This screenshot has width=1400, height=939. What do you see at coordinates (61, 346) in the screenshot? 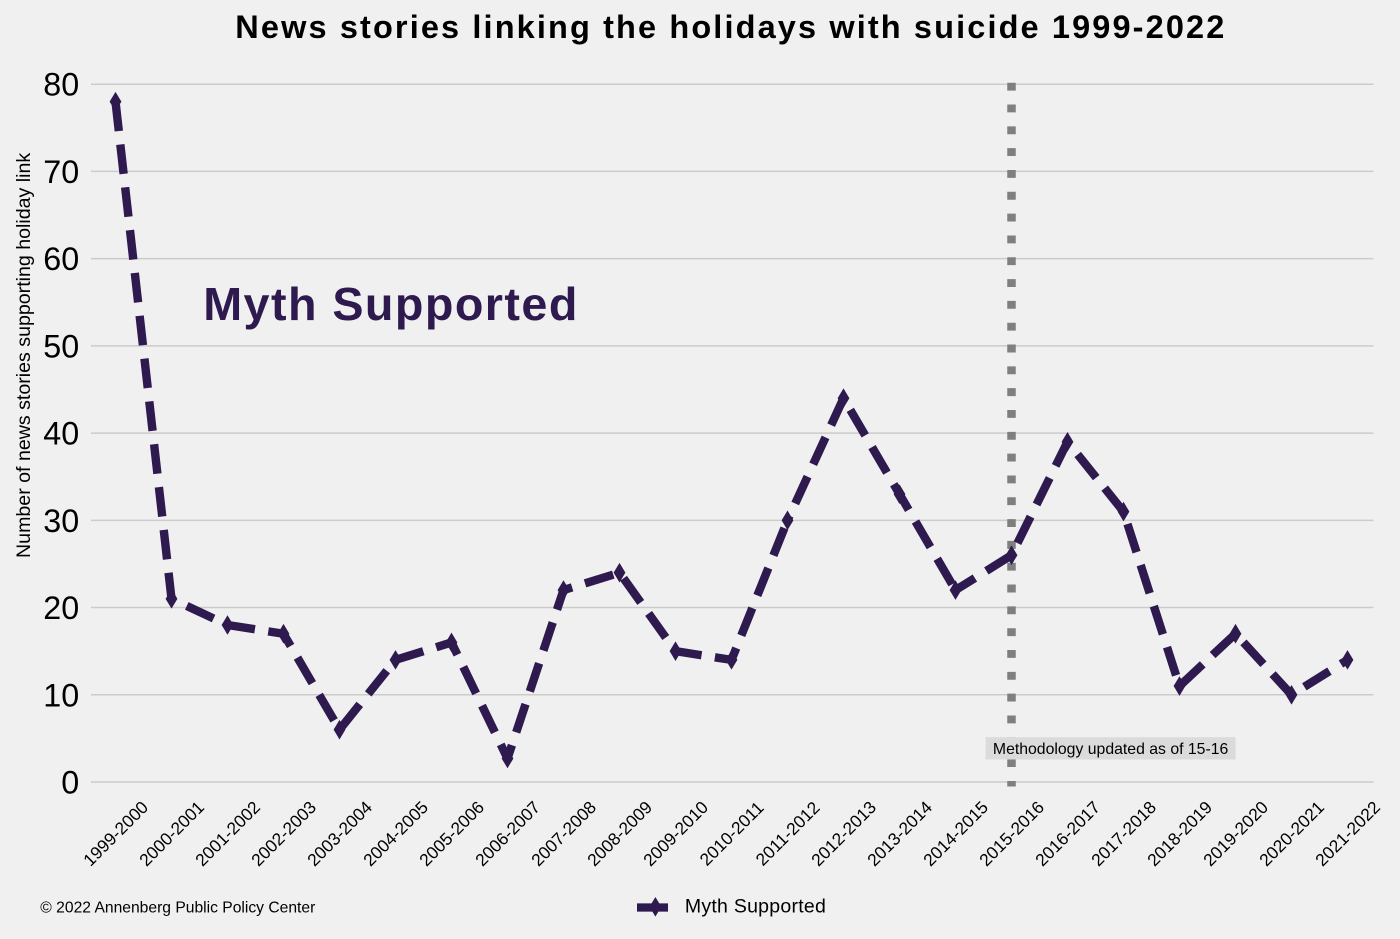
I see `svg-text: 50` at bounding box center [61, 346].